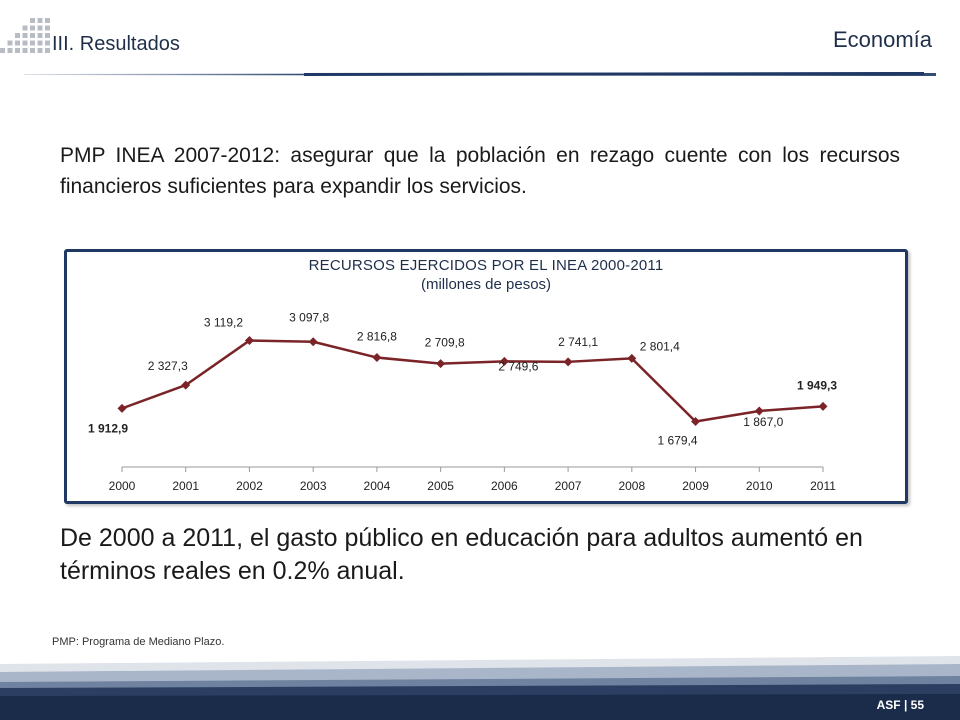 The height and width of the screenshot is (720, 960). Describe the element at coordinates (377, 486) in the screenshot. I see `x-tick-label: 2004` at that location.